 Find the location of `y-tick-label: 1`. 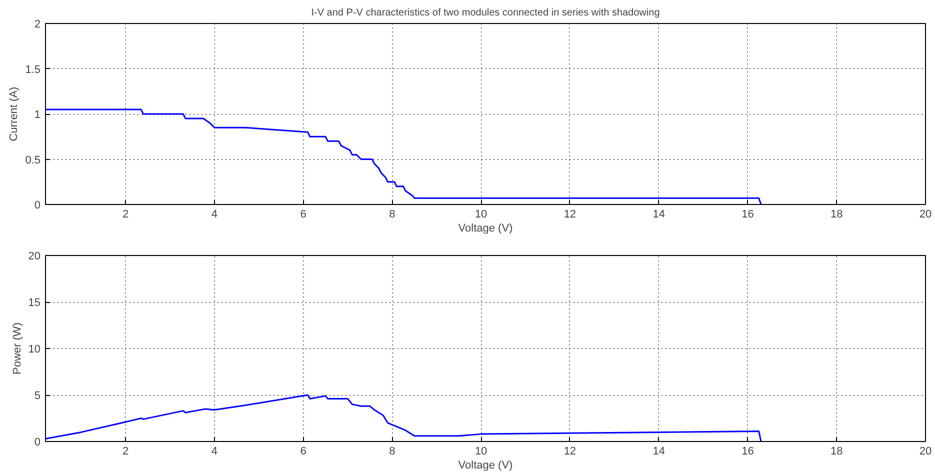

y-tick-label: 1 is located at coordinates (37, 115).